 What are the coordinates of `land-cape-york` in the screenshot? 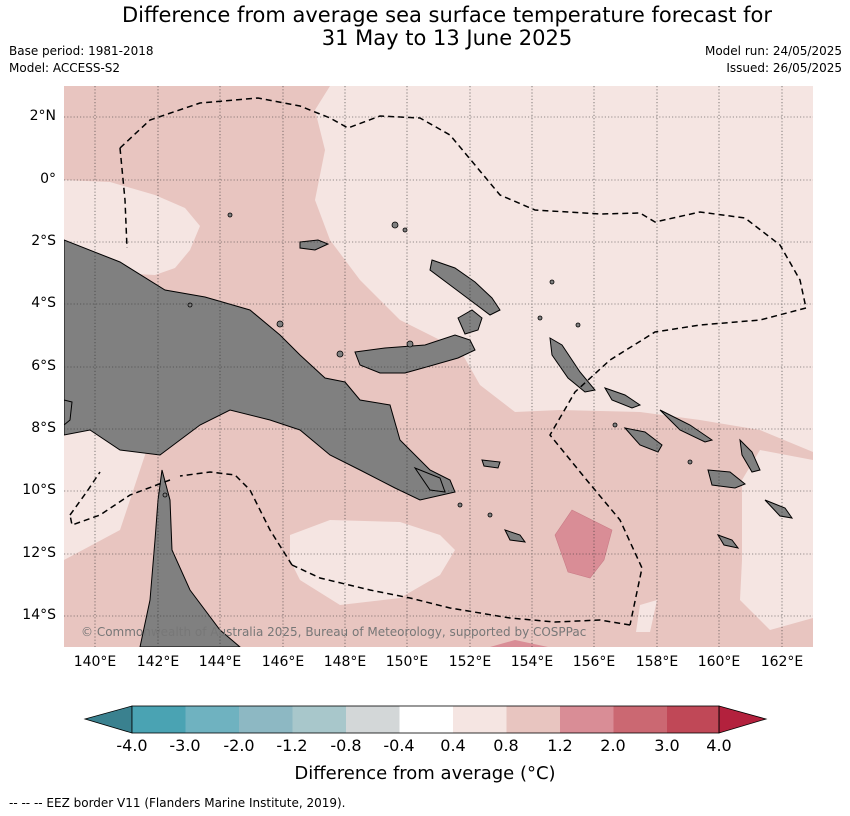 It's located at (190, 558).